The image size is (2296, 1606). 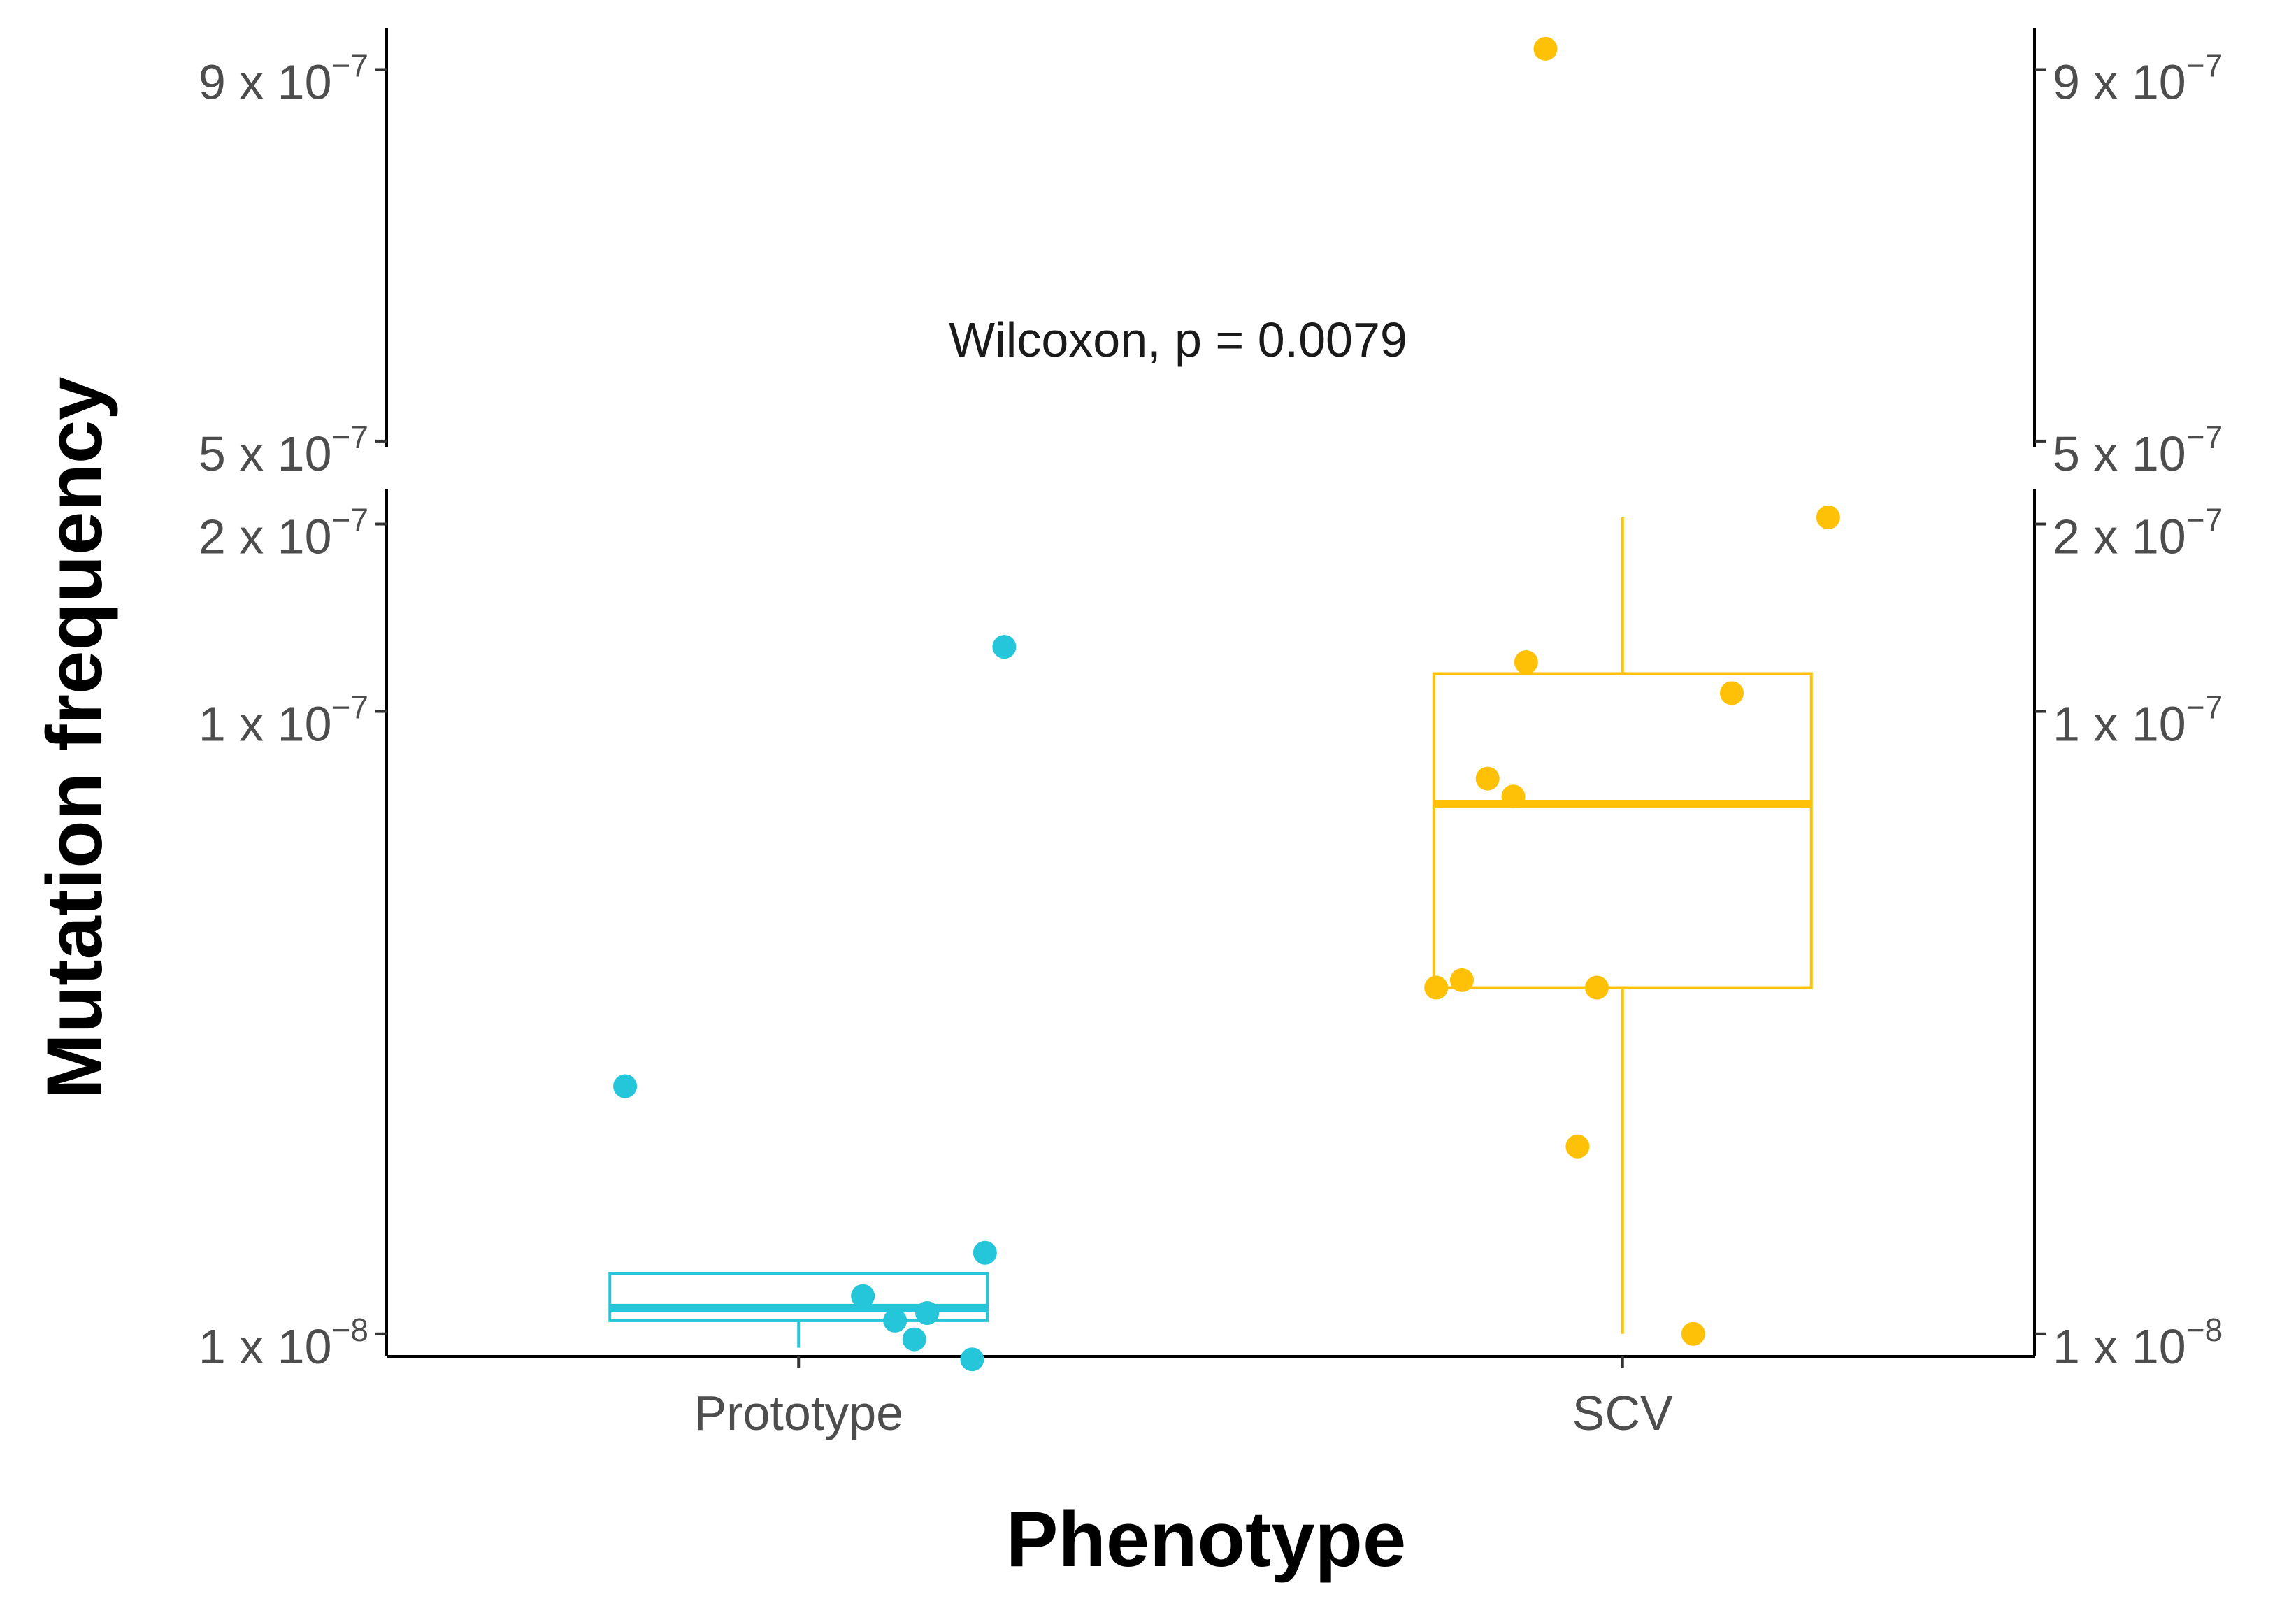 What do you see at coordinates (1622, 1413) in the screenshot?
I see `x-tick-label-scv: SCV` at bounding box center [1622, 1413].